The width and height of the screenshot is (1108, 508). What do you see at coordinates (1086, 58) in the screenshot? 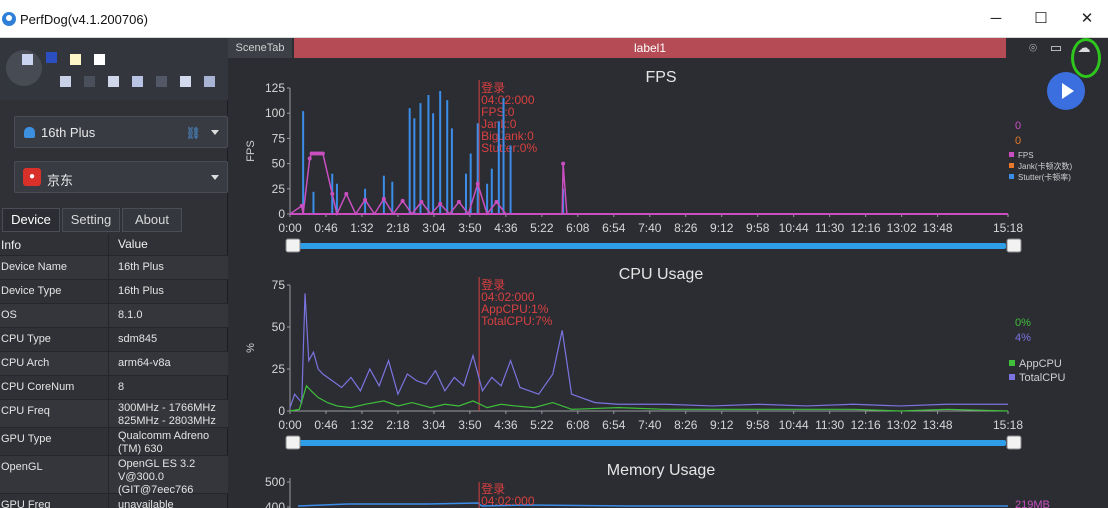
I see `cloud-highlight-ring` at bounding box center [1086, 58].